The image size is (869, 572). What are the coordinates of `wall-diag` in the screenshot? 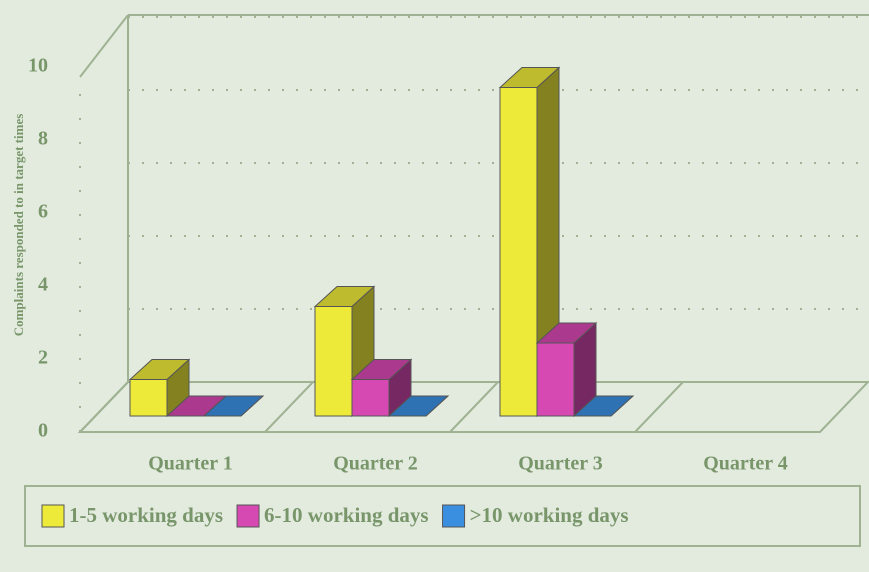 It's located at (104, 46).